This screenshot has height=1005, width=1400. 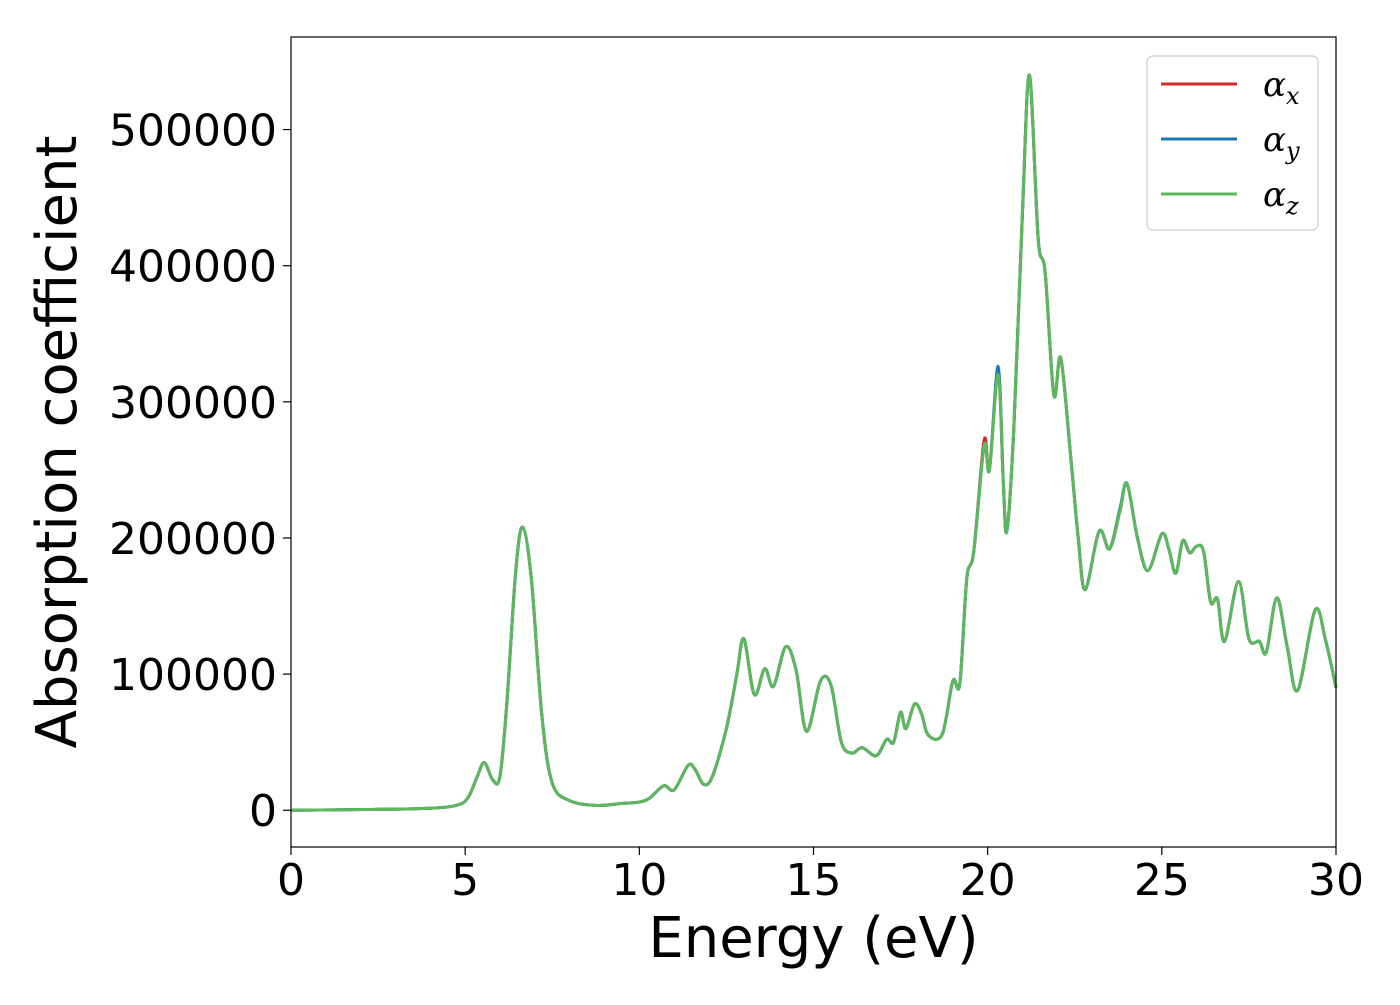 I want to click on x-tick-label: 5, so click(x=465, y=880).